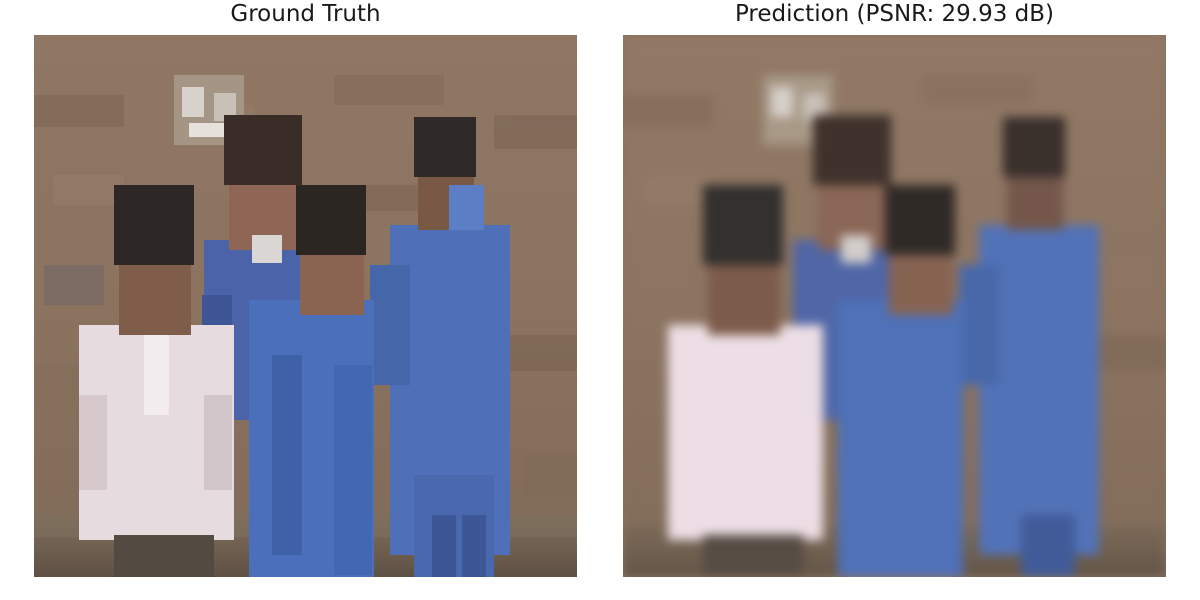 The image size is (1200, 600). I want to click on panel-title: Prediction (PSNR: 29.93 dB), so click(894, 14).